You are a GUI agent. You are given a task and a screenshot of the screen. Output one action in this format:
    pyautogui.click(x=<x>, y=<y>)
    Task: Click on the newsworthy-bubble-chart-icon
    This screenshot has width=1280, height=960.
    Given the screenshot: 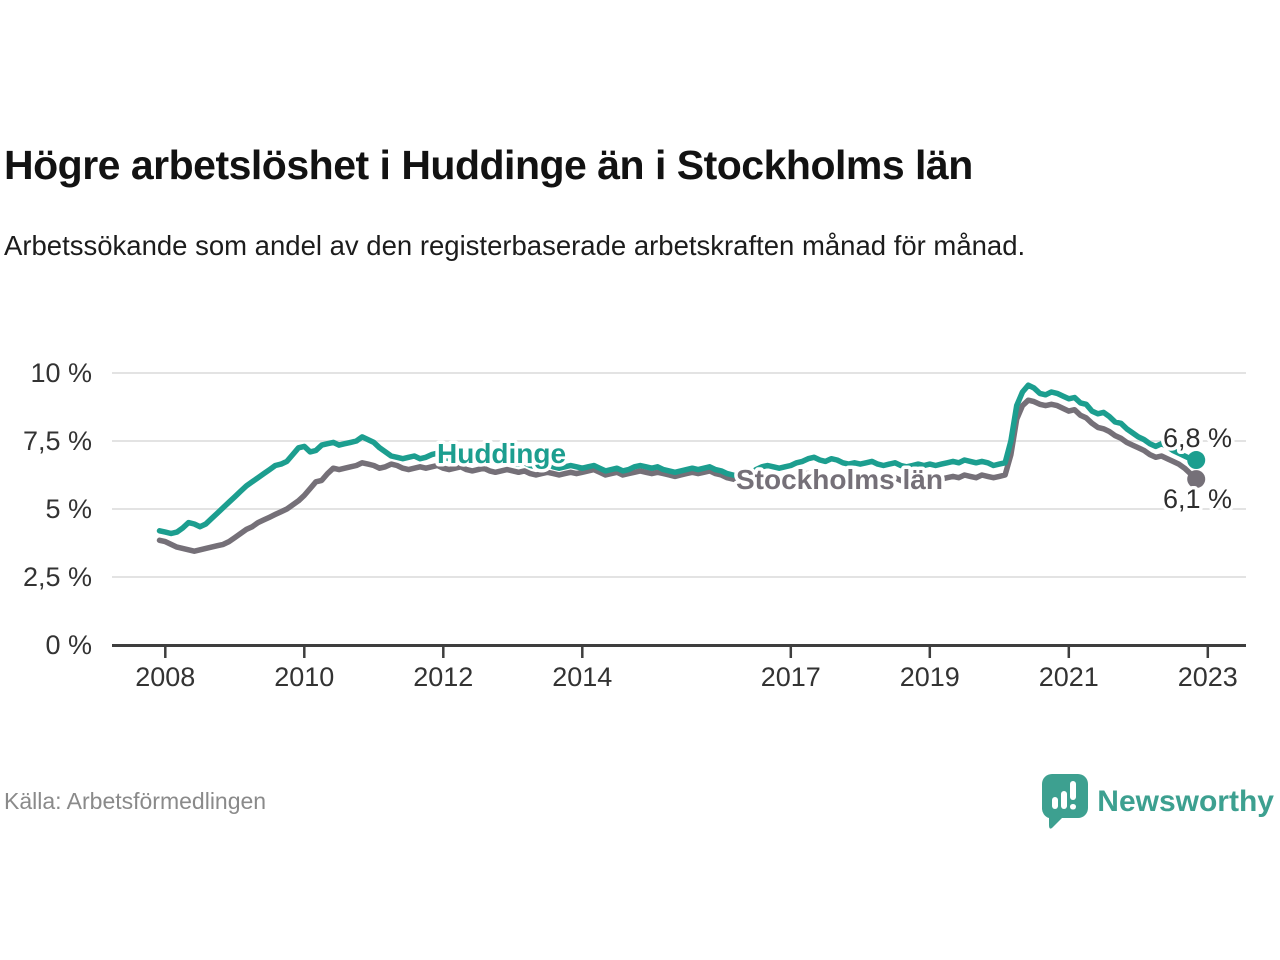 What is the action you would take?
    pyautogui.click(x=1065, y=801)
    